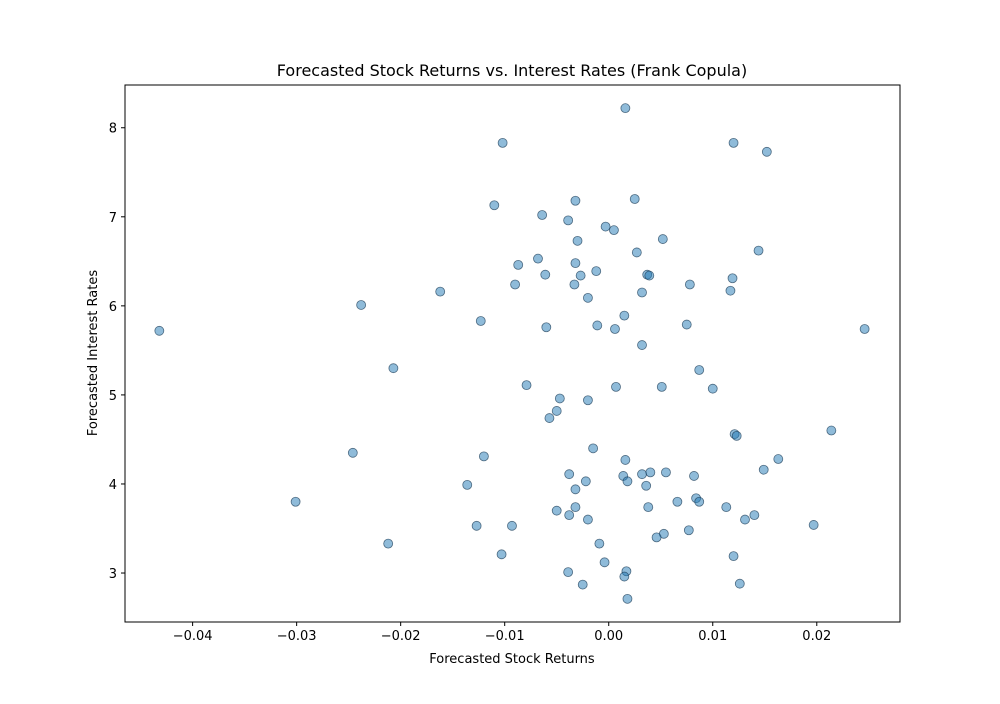 This screenshot has height=704, width=1000. Describe the element at coordinates (113, 218) in the screenshot. I see `y-tick-label: 7` at that location.